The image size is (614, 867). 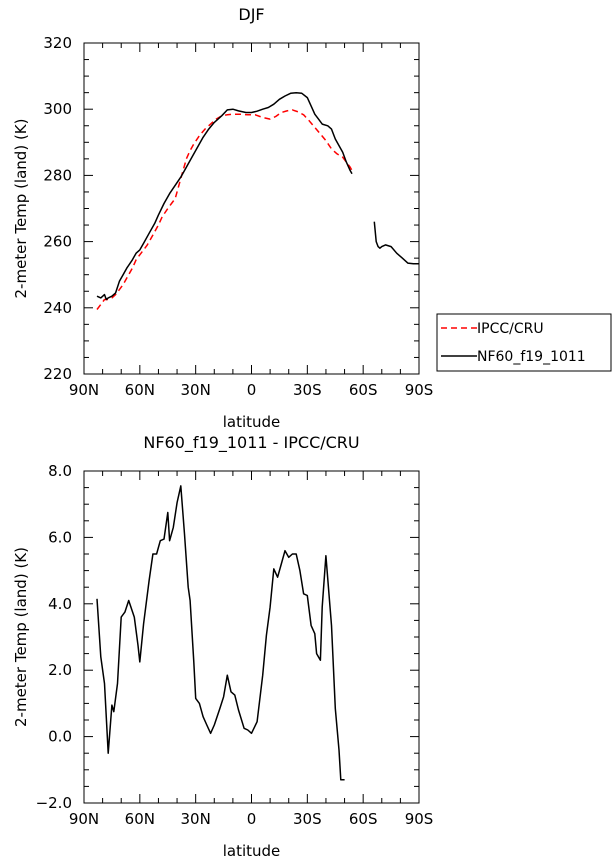 What do you see at coordinates (60, 737) in the screenshot?
I see `y-tick-label: 0.0` at bounding box center [60, 737].